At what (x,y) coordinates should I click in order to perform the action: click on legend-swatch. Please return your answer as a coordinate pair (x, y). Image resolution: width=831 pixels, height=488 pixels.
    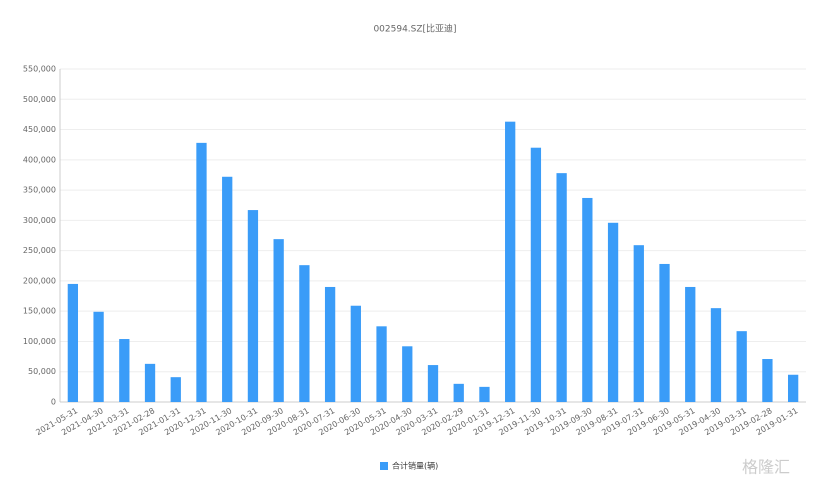
    Looking at the image, I should click on (384, 466).